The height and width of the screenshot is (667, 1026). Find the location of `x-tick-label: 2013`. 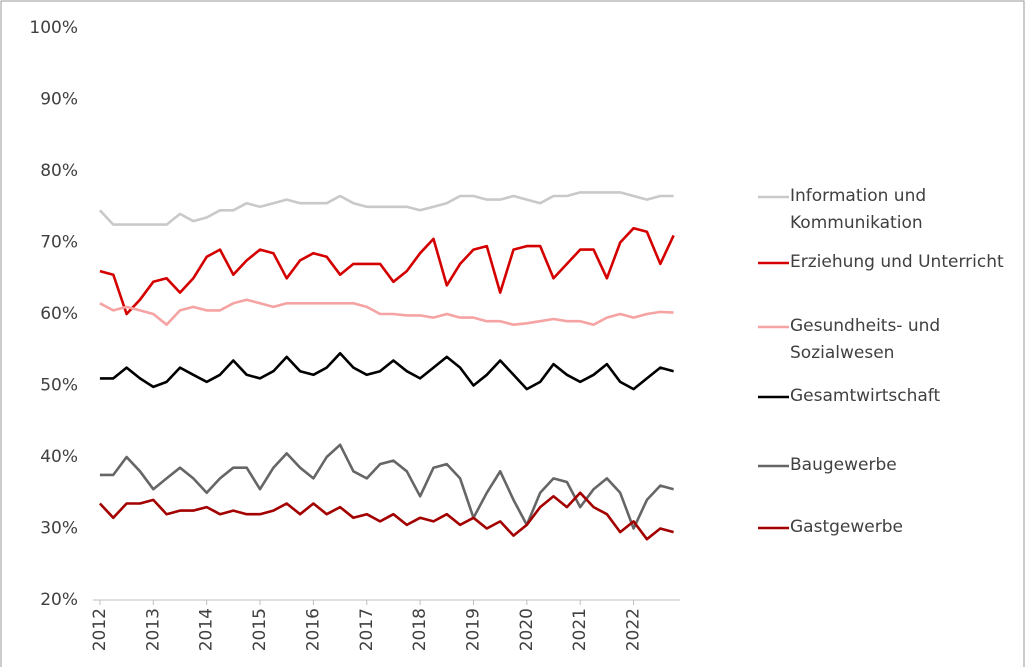

x-tick-label: 2013 is located at coordinates (153, 629).